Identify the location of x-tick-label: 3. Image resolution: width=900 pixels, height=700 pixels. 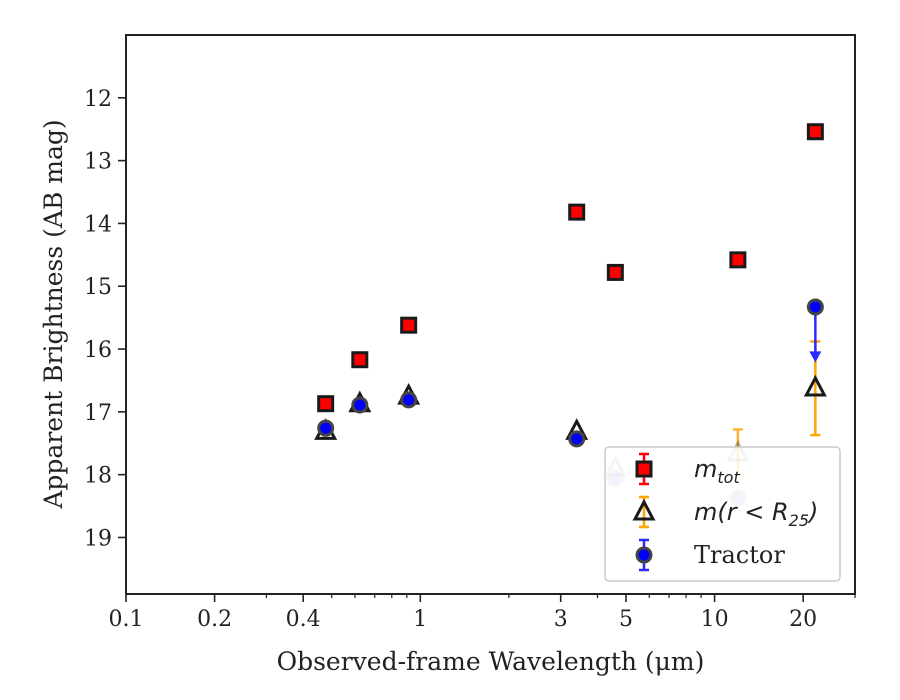
(561, 619).